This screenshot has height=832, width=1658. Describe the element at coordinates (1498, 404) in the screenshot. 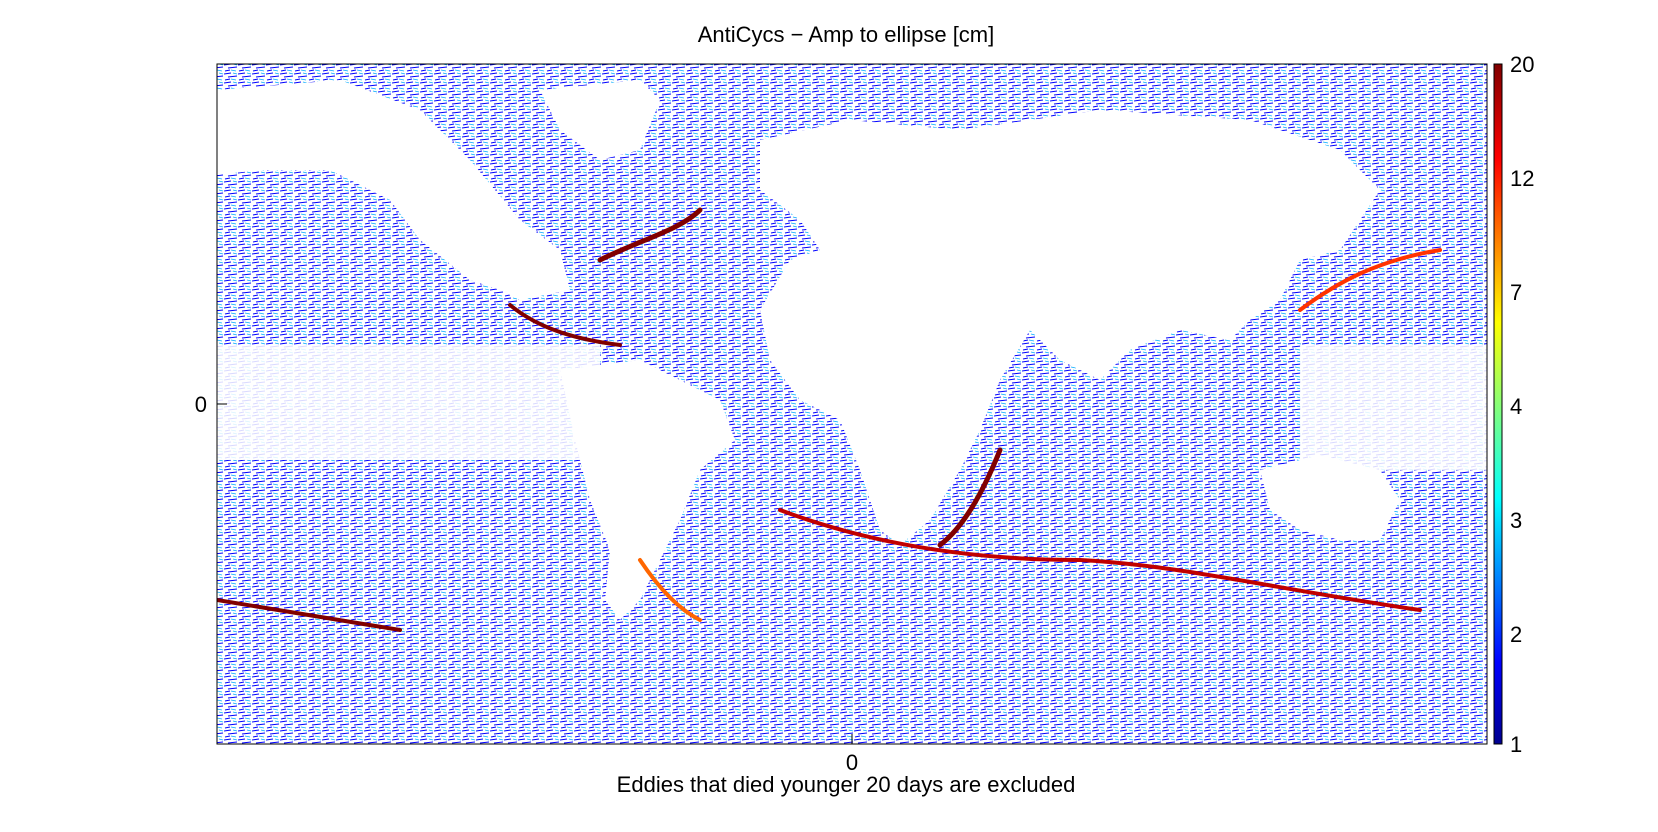

I see `colorbar-gradient` at that location.